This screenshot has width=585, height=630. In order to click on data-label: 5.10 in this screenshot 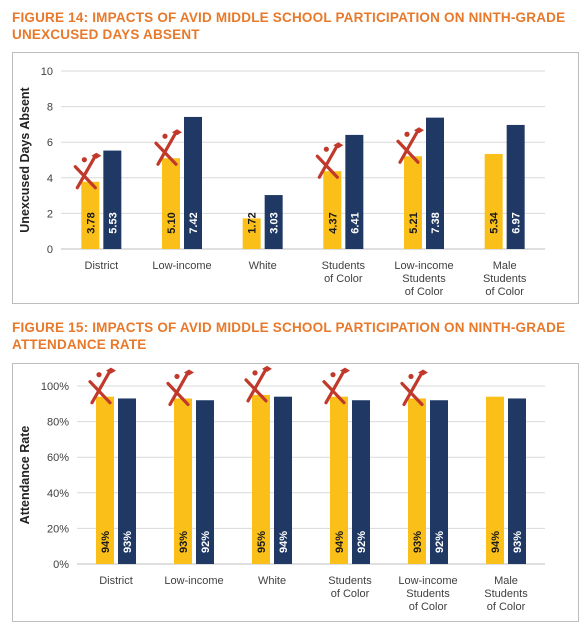, I will do `click(172, 222)`.